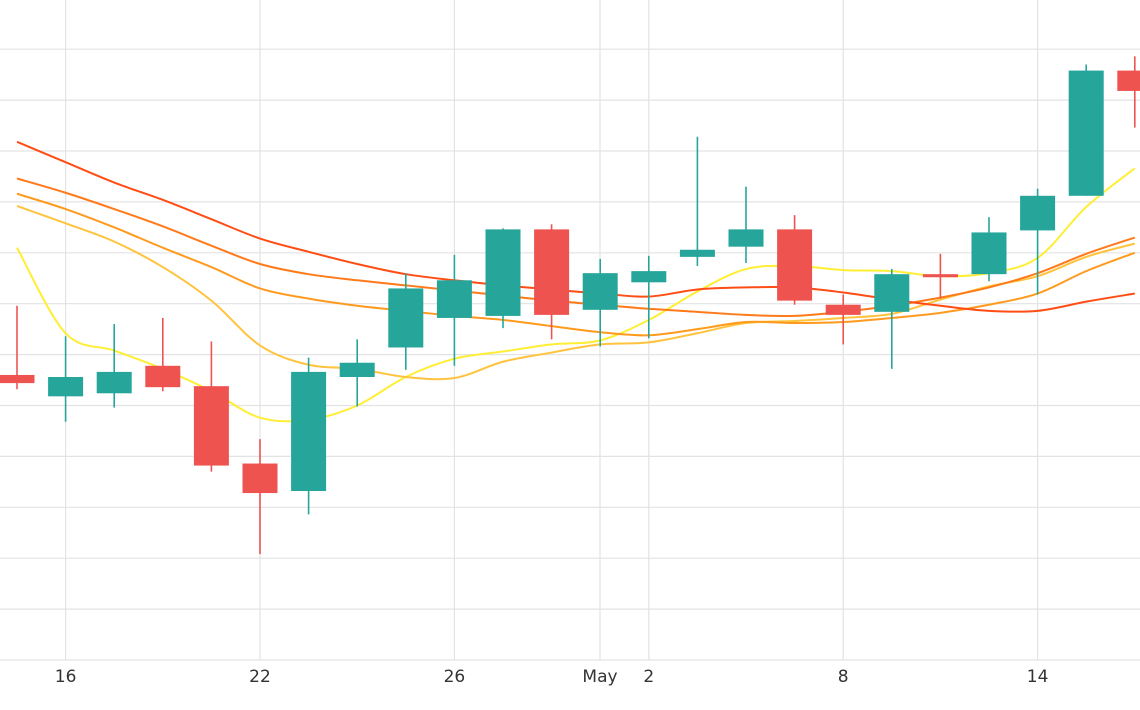 This screenshot has height=710, width=1140. What do you see at coordinates (552, 677) in the screenshot?
I see `x-axis-tick-labels: 16 22 26 May 2 8 14` at bounding box center [552, 677].